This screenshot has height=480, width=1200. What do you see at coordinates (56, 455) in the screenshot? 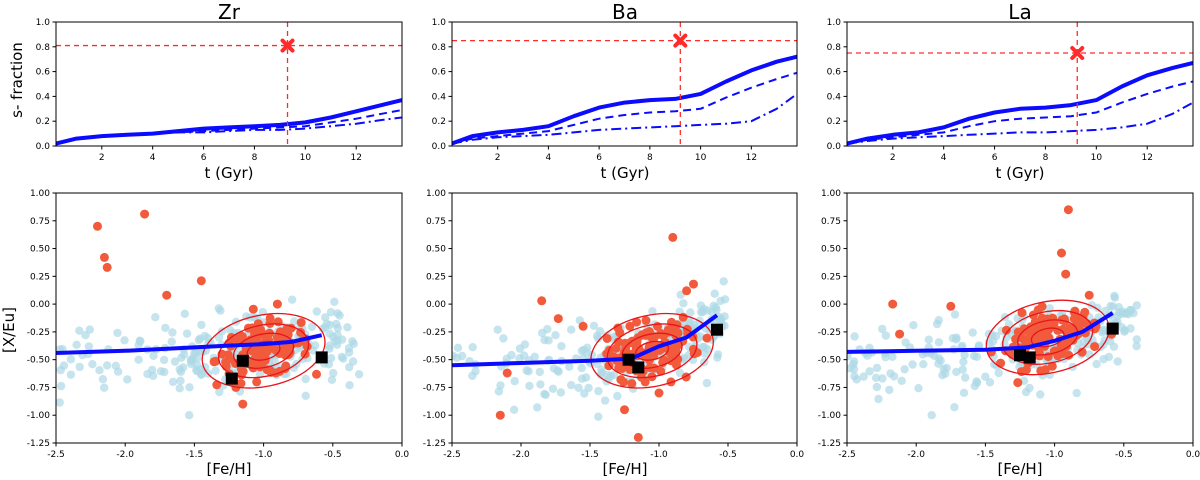
I see `x-tick-label: -2.5` at bounding box center [56, 455].